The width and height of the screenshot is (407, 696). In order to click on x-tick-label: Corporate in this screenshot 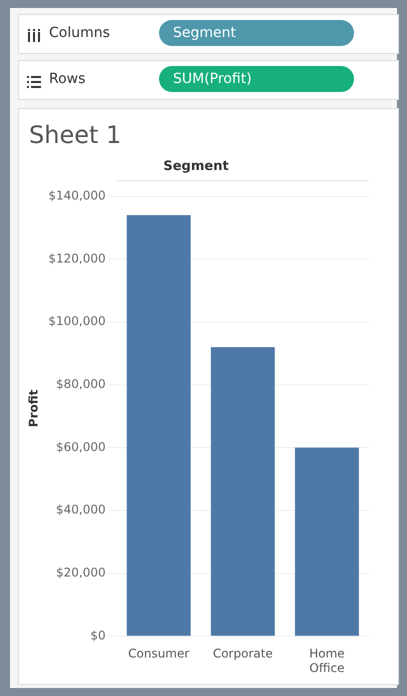, I will do `click(242, 653)`.